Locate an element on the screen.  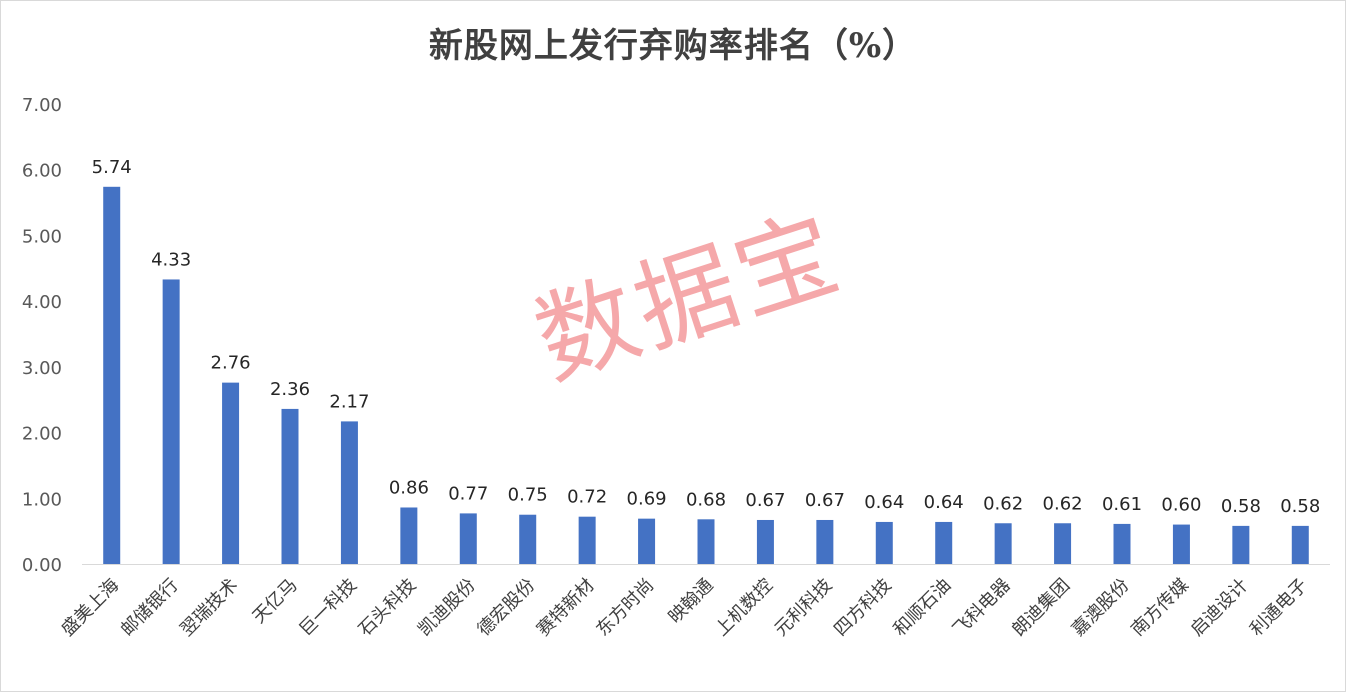
x-tick-label: 德宏股份 is located at coordinates (506, 608).